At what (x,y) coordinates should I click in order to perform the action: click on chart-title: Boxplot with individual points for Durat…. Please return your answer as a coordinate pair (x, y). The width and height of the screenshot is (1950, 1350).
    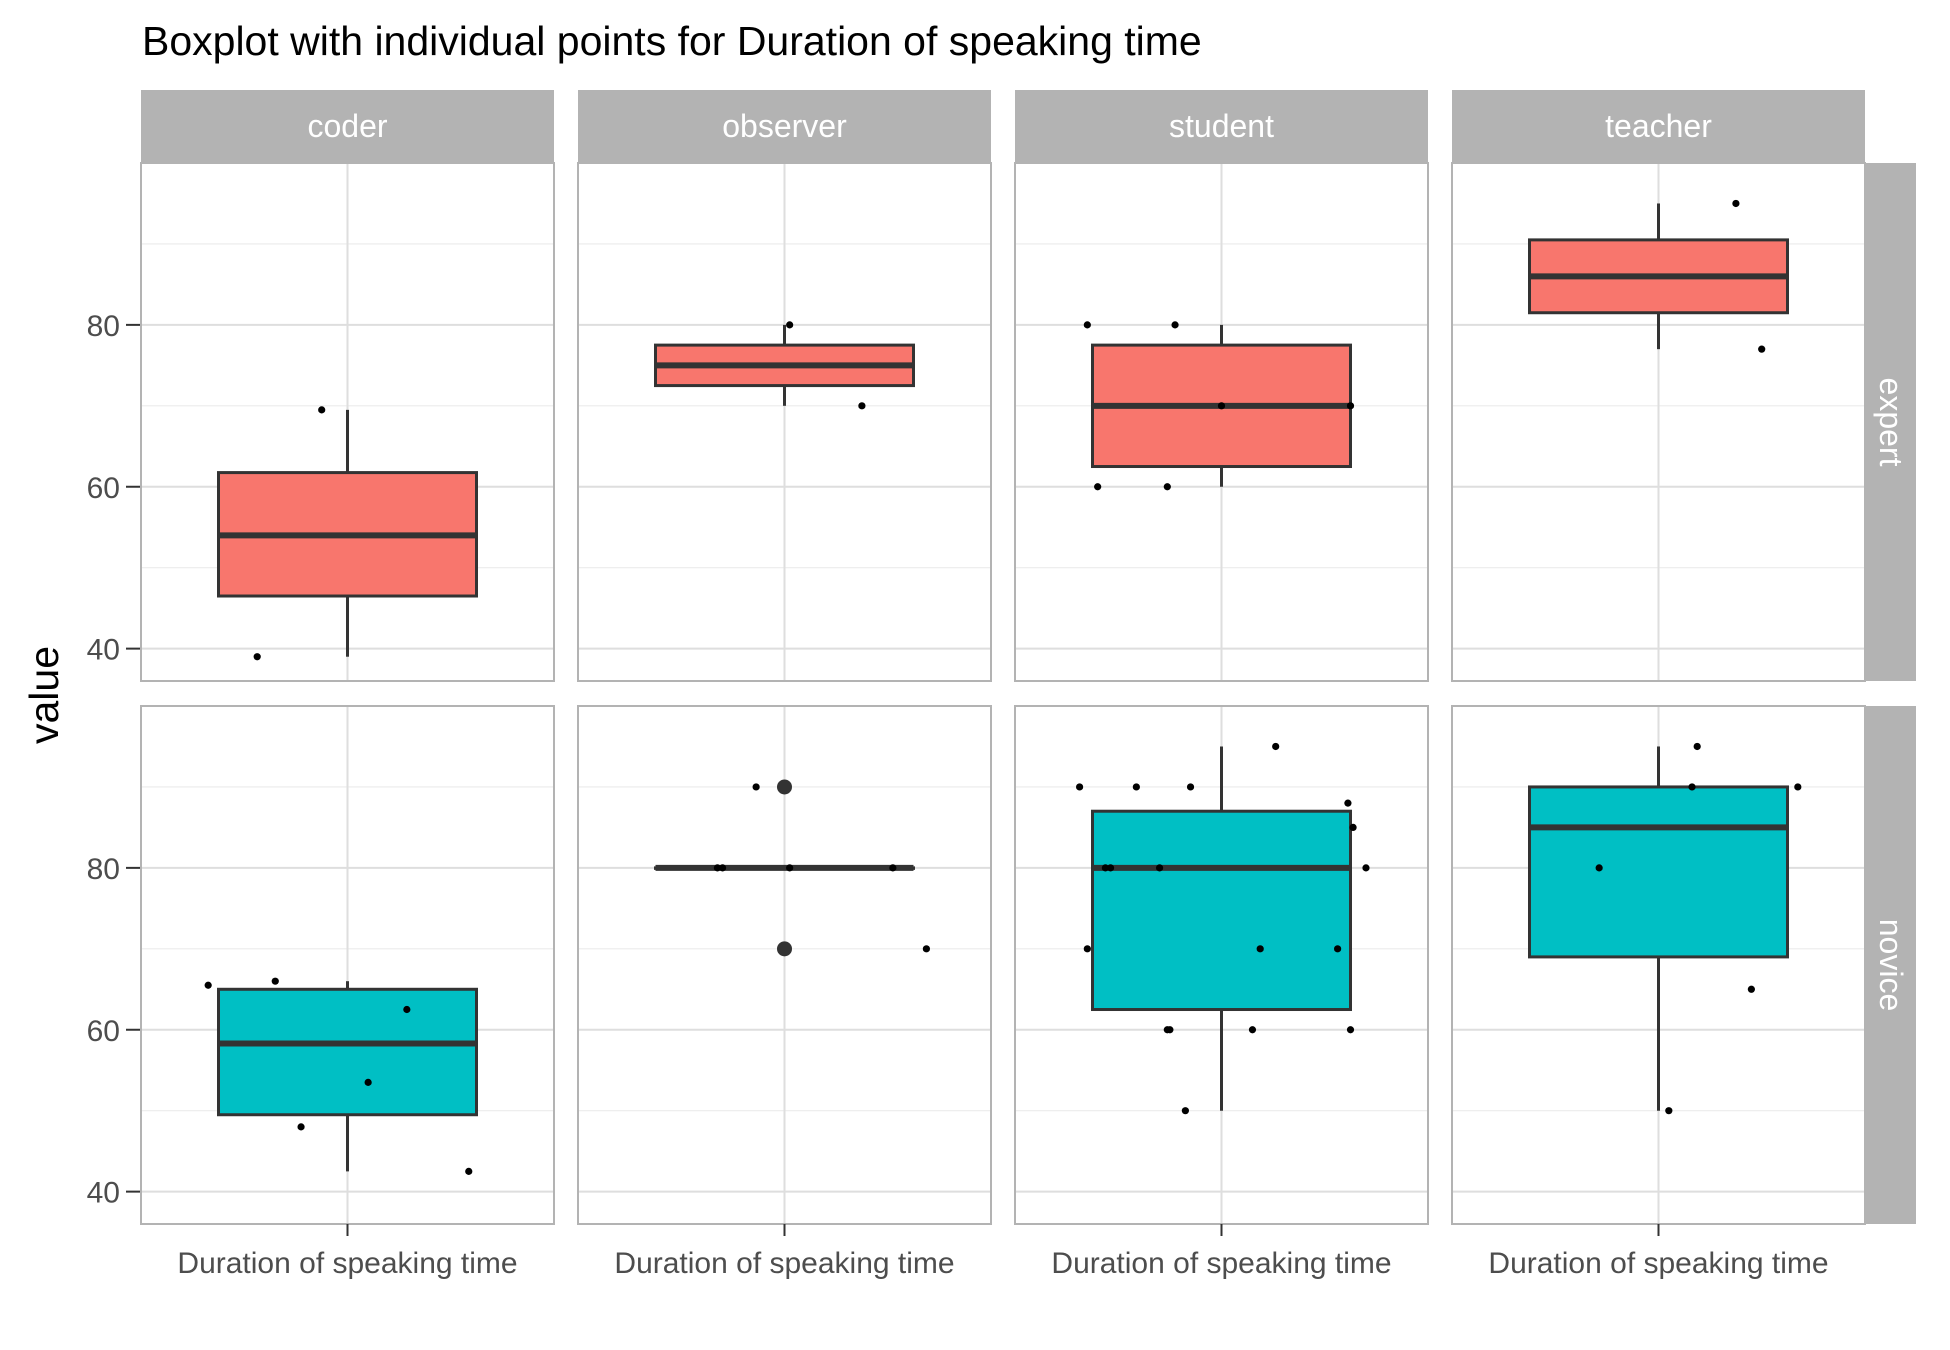
    Looking at the image, I should click on (672, 41).